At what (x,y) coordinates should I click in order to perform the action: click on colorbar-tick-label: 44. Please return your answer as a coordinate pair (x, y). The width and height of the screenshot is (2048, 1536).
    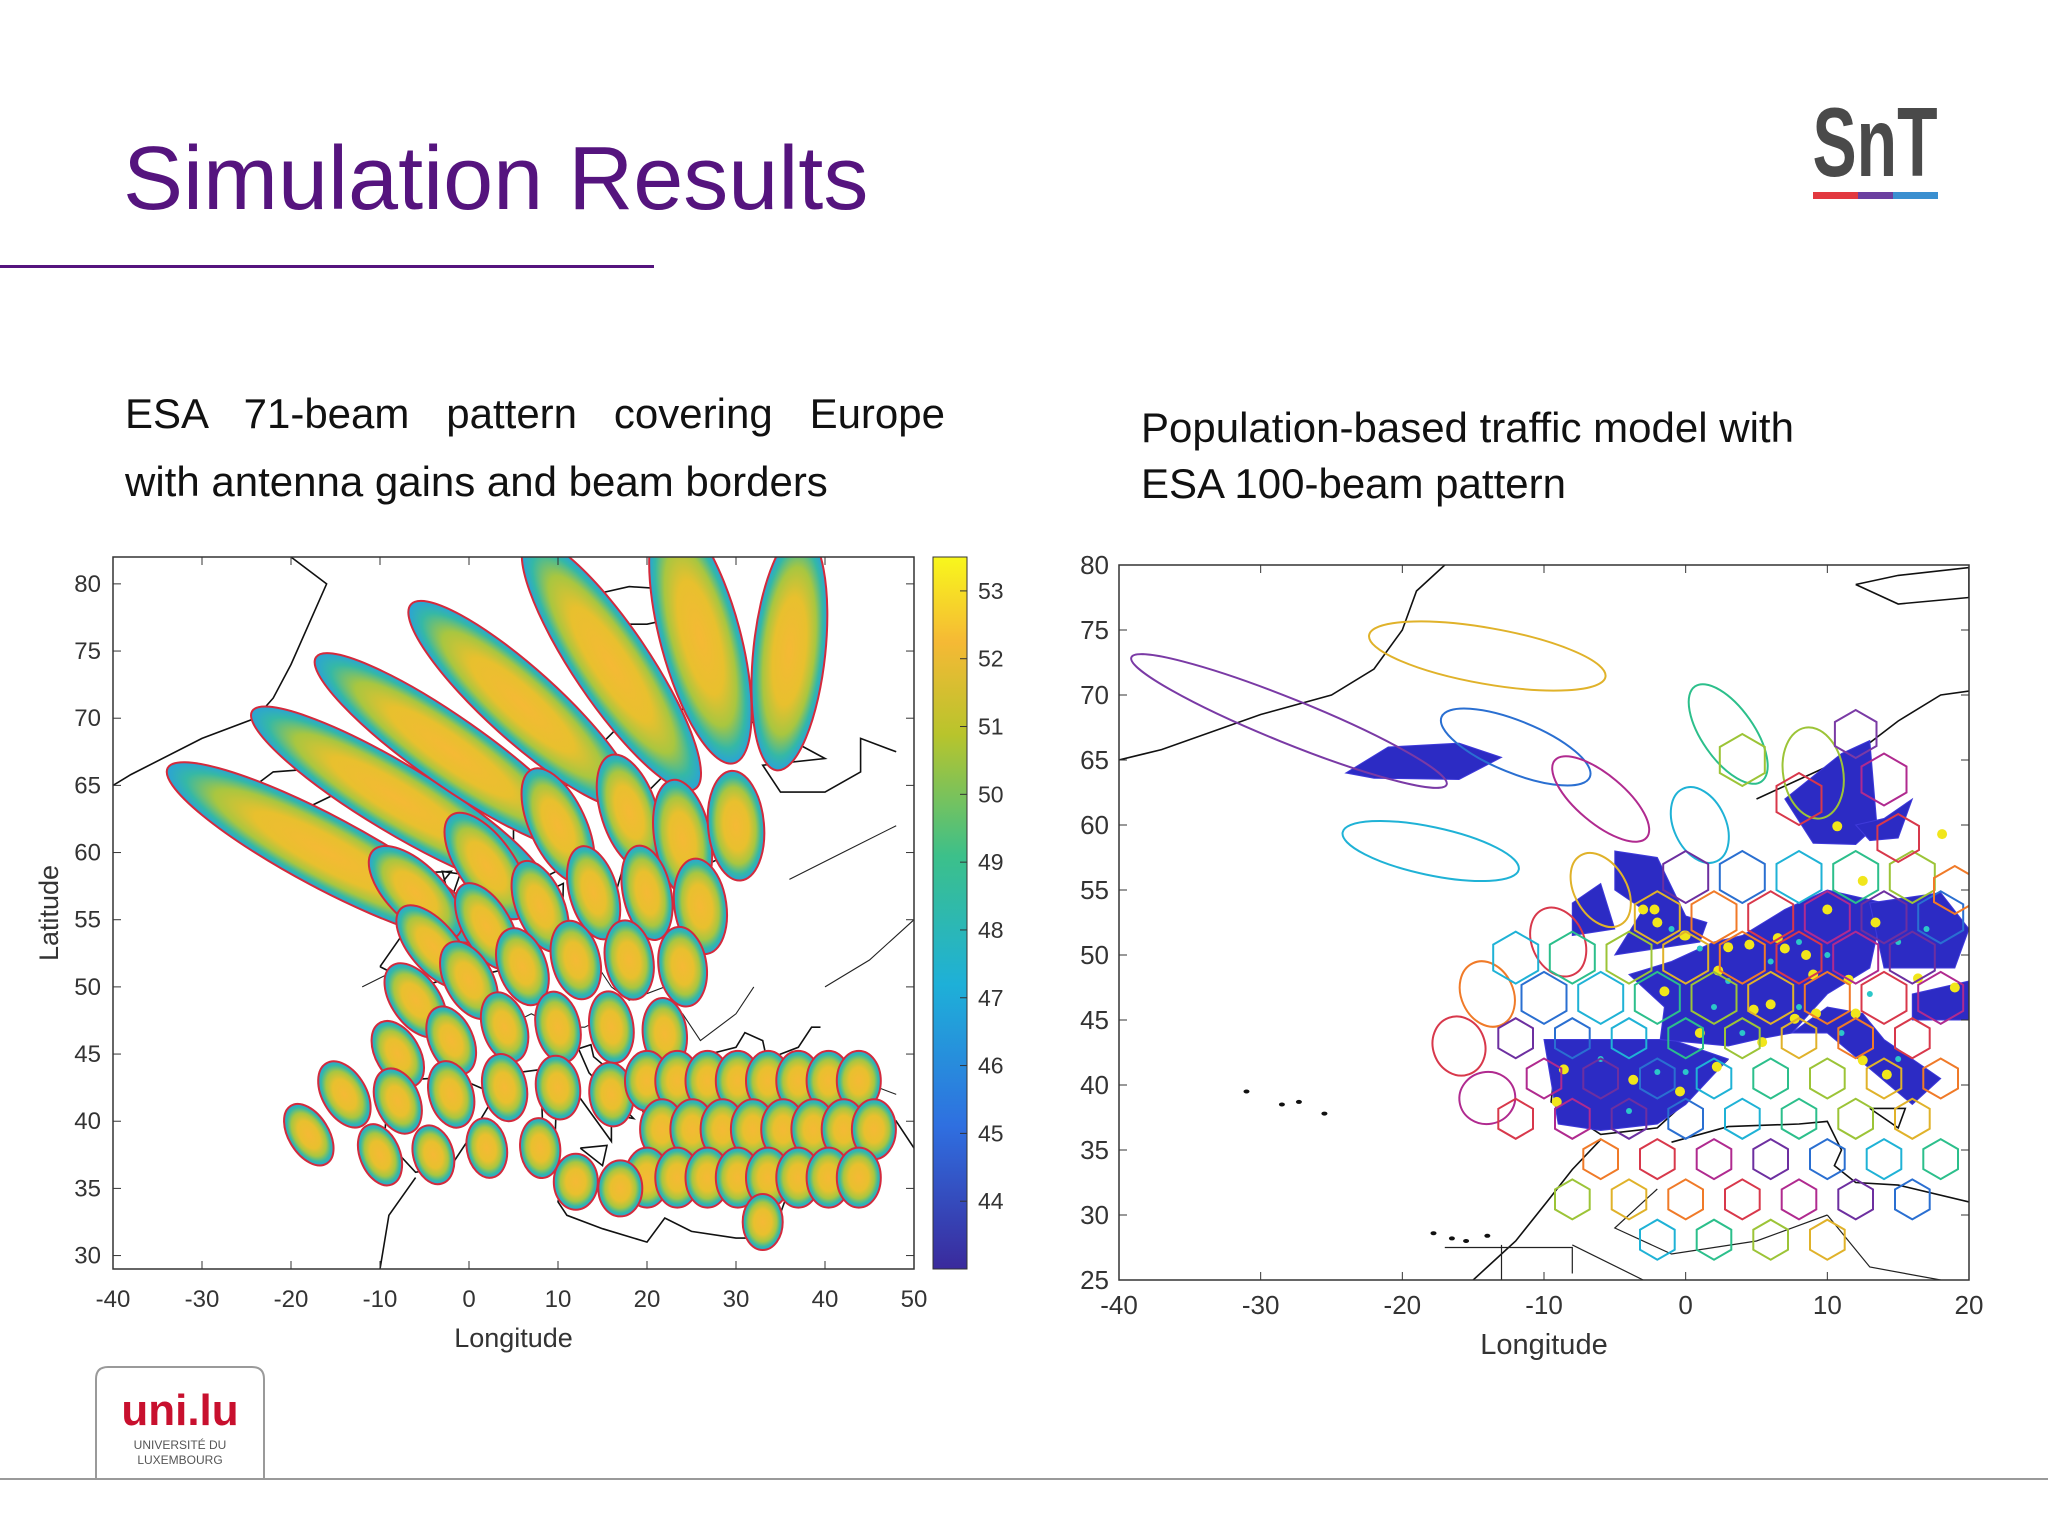
    Looking at the image, I should click on (991, 1201).